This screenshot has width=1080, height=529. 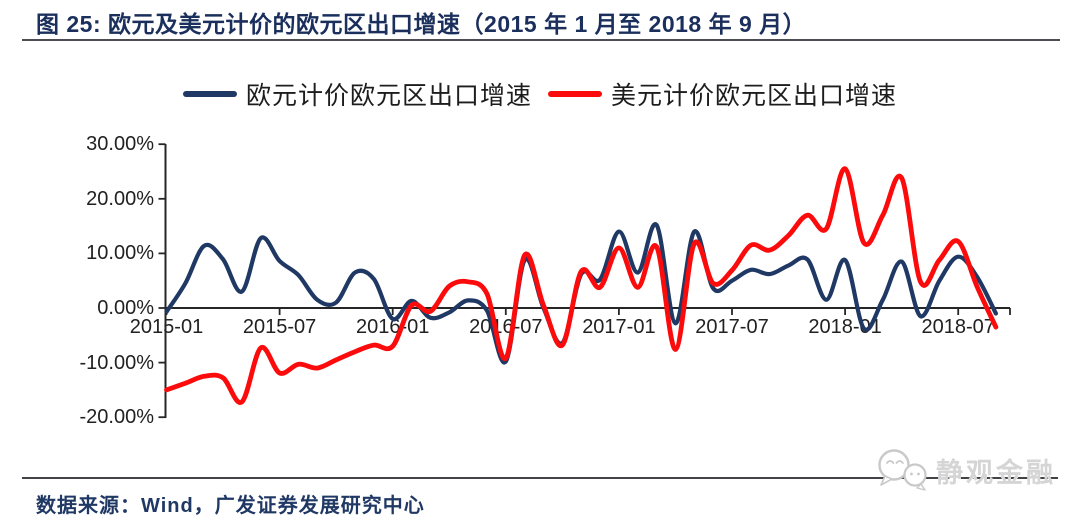 What do you see at coordinates (120, 198) in the screenshot?
I see `y-tick-label: 20.00%` at bounding box center [120, 198].